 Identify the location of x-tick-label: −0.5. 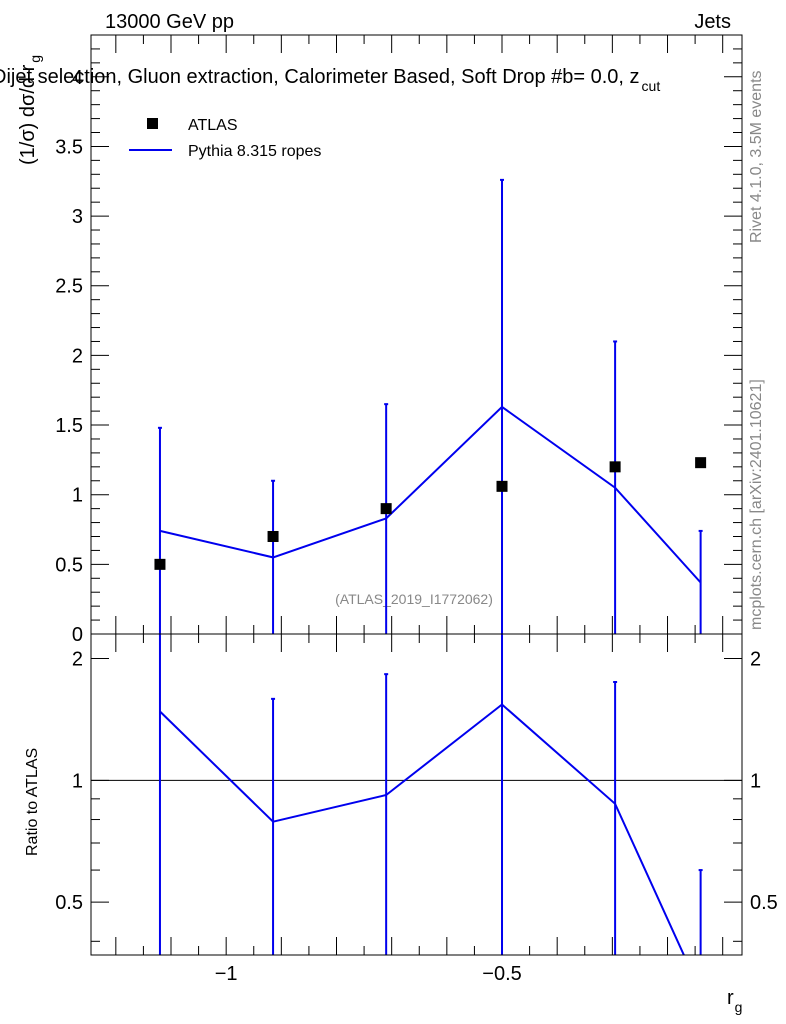
(501, 974).